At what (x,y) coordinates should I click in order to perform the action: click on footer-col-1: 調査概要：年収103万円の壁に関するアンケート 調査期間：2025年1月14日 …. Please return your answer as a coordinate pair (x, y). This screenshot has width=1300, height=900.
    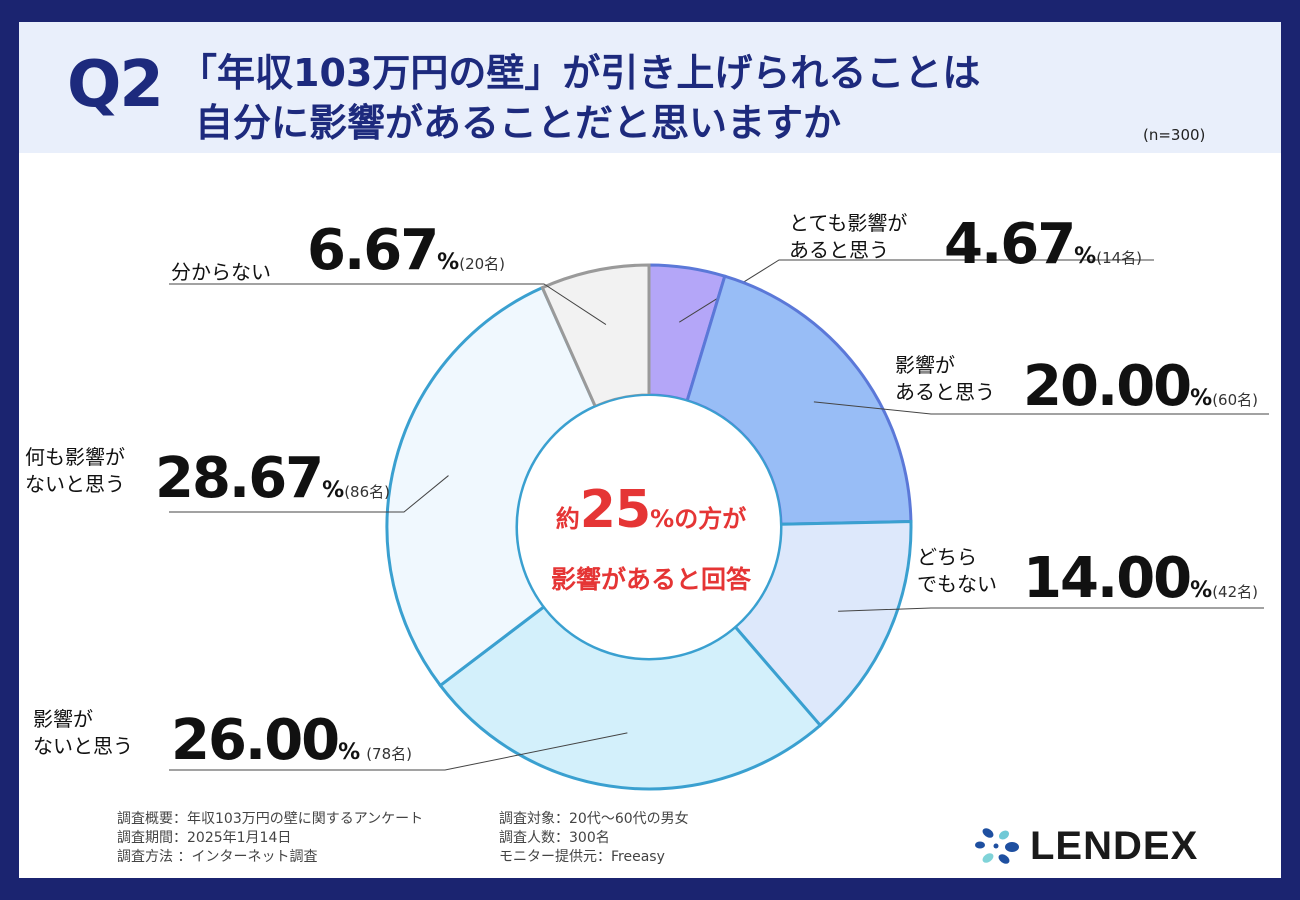
    Looking at the image, I should click on (270, 838).